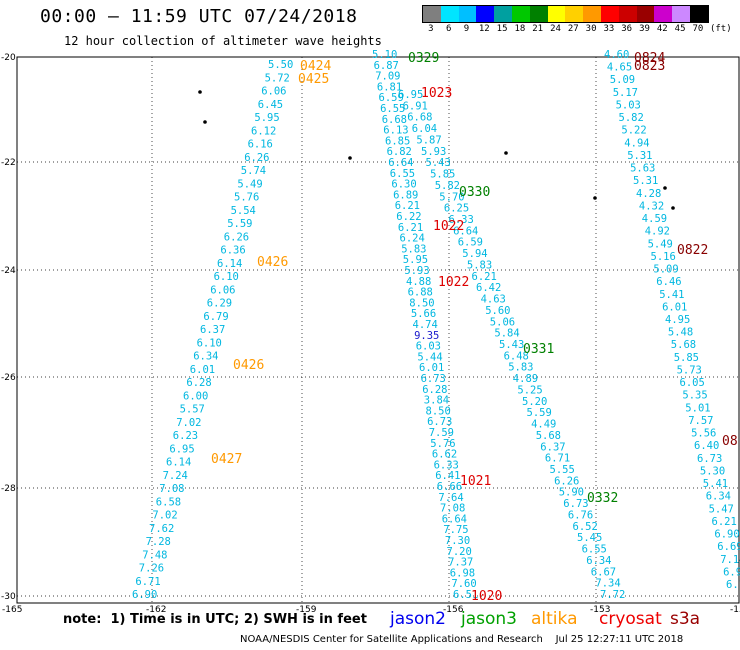 This screenshot has height=650, width=740. What do you see at coordinates (424, 129) in the screenshot?
I see `swh-value: 6.04` at bounding box center [424, 129].